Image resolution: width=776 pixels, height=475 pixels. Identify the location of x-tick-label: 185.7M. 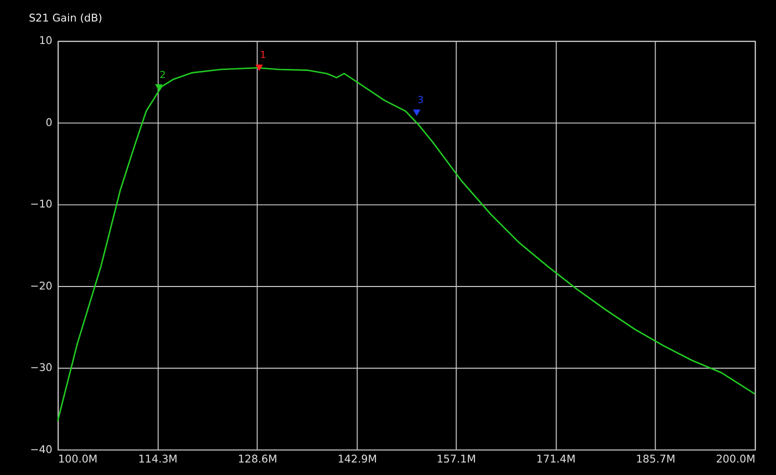
(656, 460).